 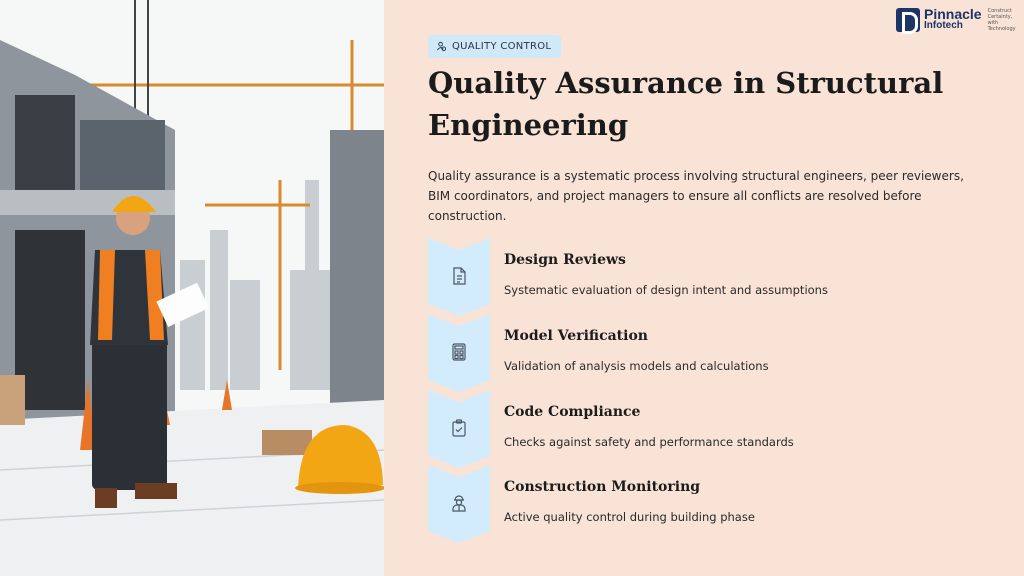 I want to click on logo-name: Pinnacle Infotech, so click(x=953, y=18).